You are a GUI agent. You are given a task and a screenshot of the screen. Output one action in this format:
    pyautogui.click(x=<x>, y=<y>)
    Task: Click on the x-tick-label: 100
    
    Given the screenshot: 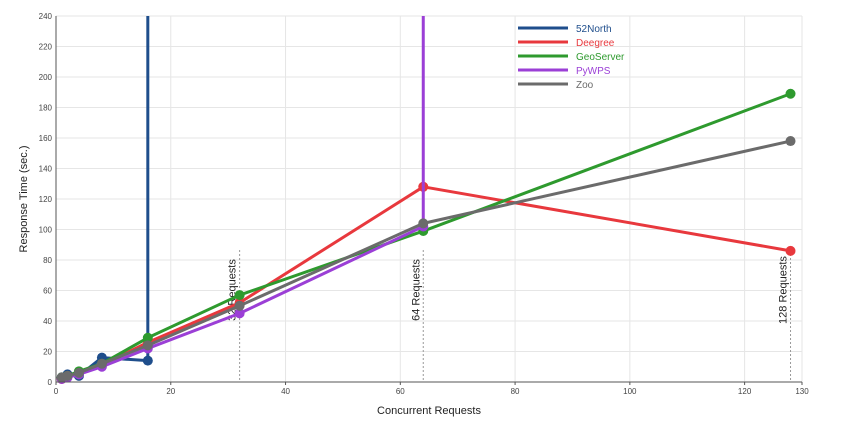 What is the action you would take?
    pyautogui.click(x=630, y=391)
    